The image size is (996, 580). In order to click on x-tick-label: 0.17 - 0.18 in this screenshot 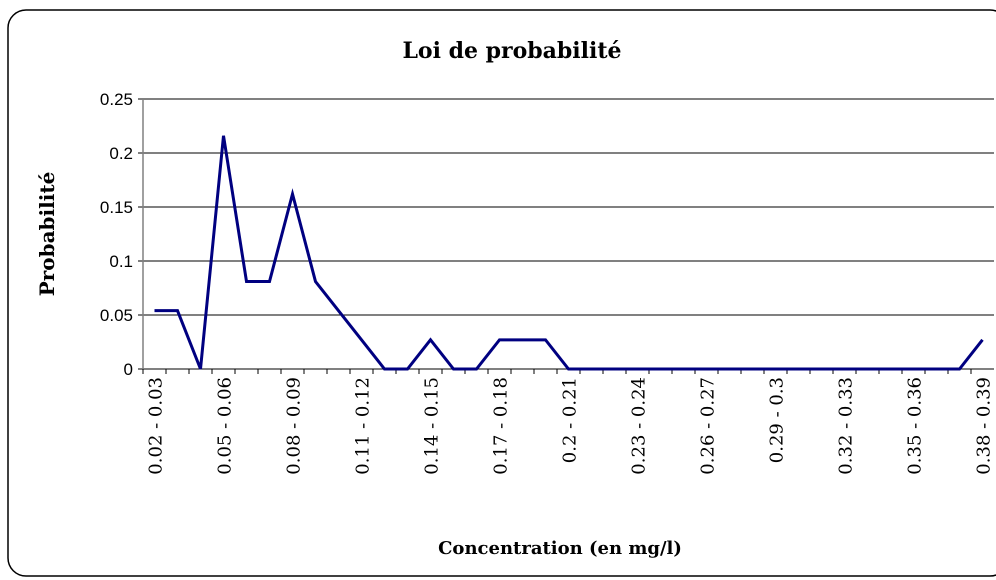, I will do `click(501, 426)`.